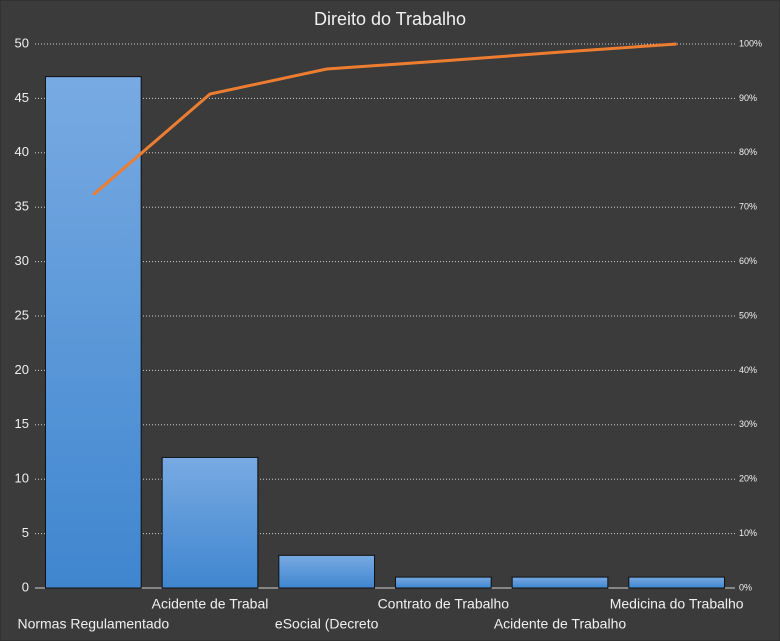 The height and width of the screenshot is (641, 780). Describe the element at coordinates (93, 624) in the screenshot. I see `x-tick-label: Normas Regulamentado` at that location.